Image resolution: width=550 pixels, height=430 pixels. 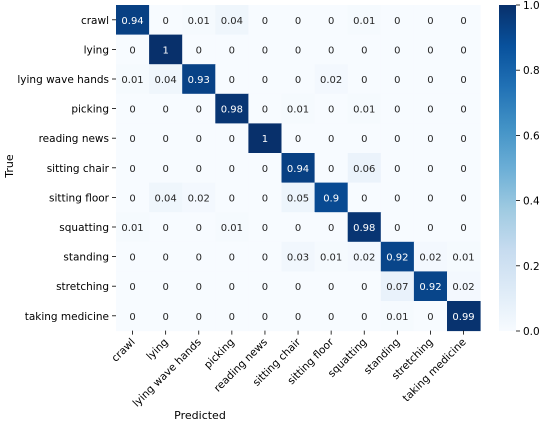 I want to click on y-tick-label: crawl, so click(x=95, y=21).